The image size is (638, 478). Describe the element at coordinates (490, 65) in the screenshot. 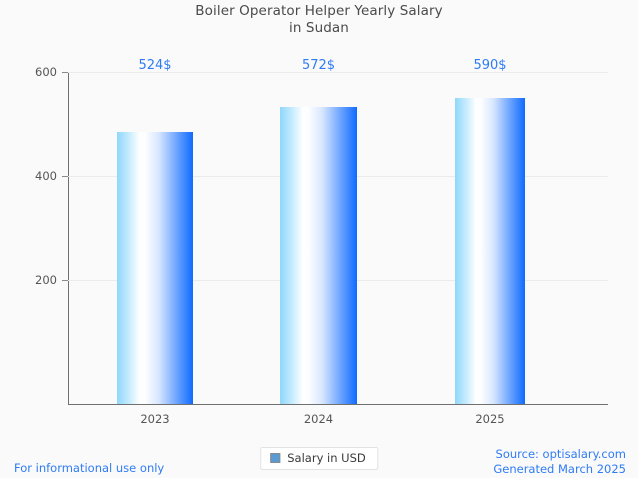

I see `bar-label-2025: 590$` at that location.